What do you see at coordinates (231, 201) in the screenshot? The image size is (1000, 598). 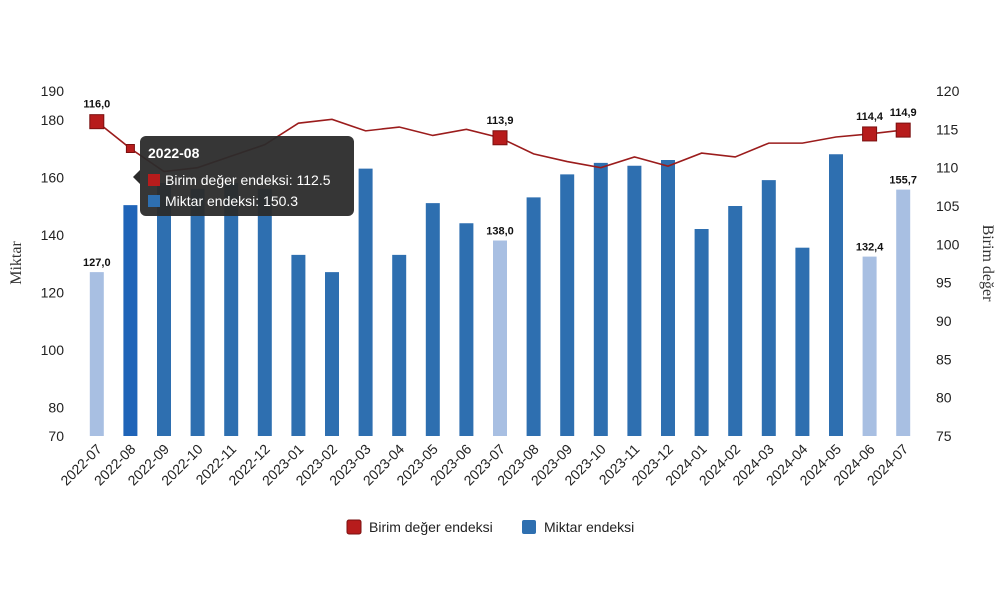 I see `tooltip-line-miktar: Miktar endeksi: 150.3` at bounding box center [231, 201].